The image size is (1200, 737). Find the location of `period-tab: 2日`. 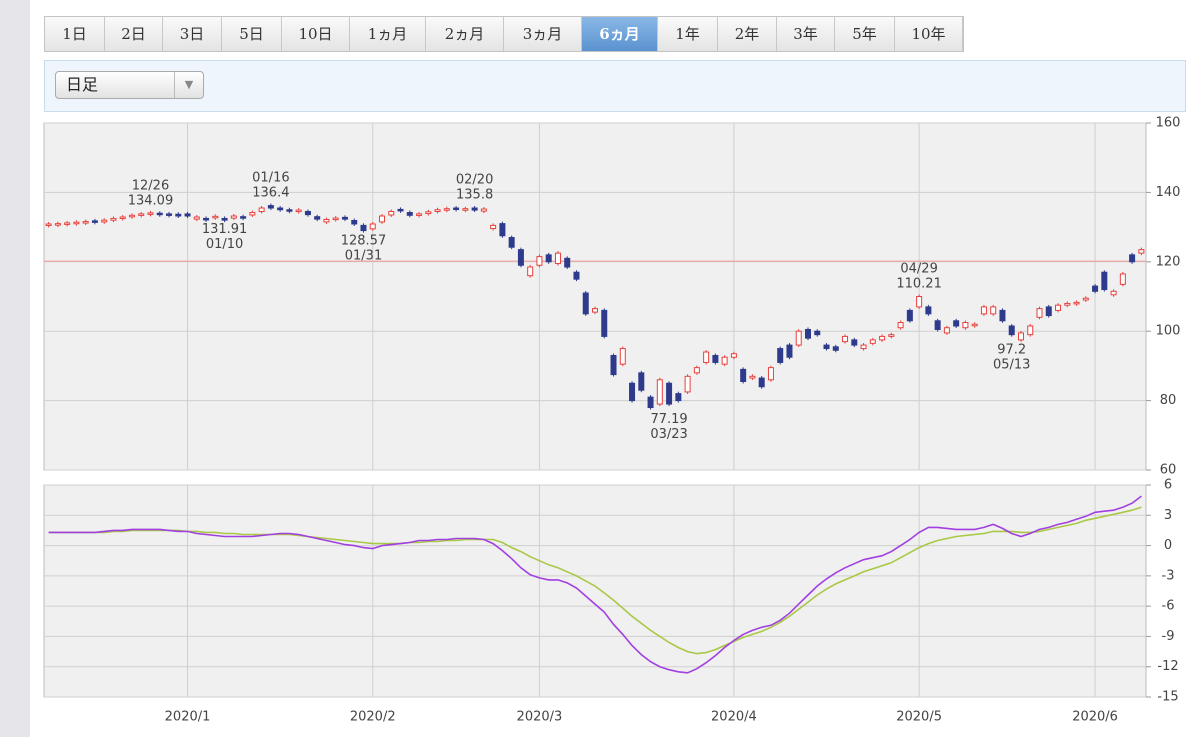

period-tab: 2日 is located at coordinates (134, 34).